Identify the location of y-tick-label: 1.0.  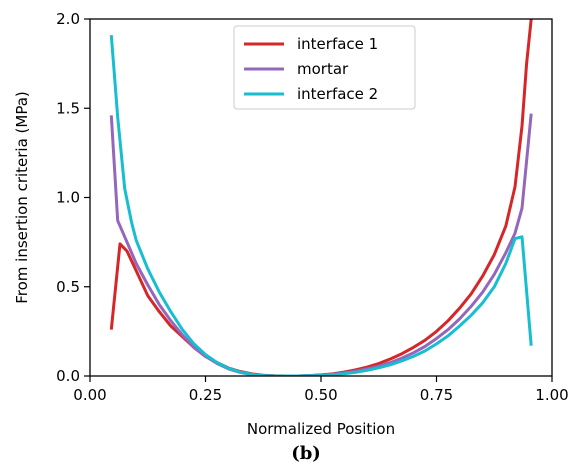
(68, 198).